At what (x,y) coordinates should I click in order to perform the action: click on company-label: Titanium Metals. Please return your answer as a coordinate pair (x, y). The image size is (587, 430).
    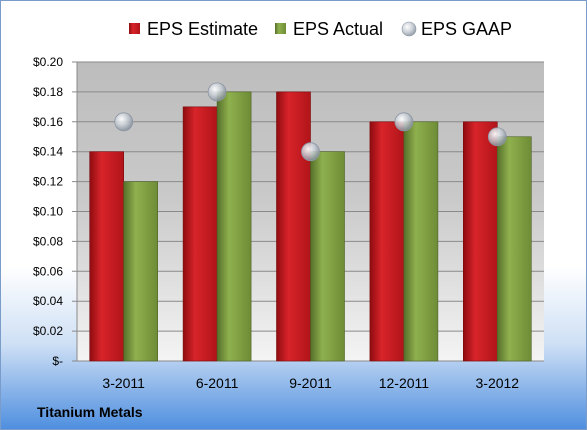
    Looking at the image, I should click on (90, 412).